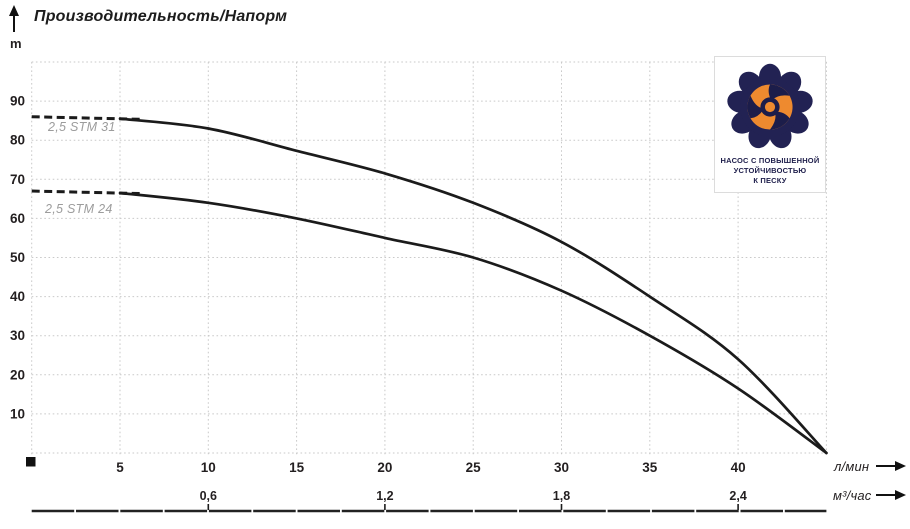 This screenshot has height=529, width=910. Describe the element at coordinates (82, 127) in the screenshot. I see `curve-label-stm31: 2,5 STM 31` at that location.